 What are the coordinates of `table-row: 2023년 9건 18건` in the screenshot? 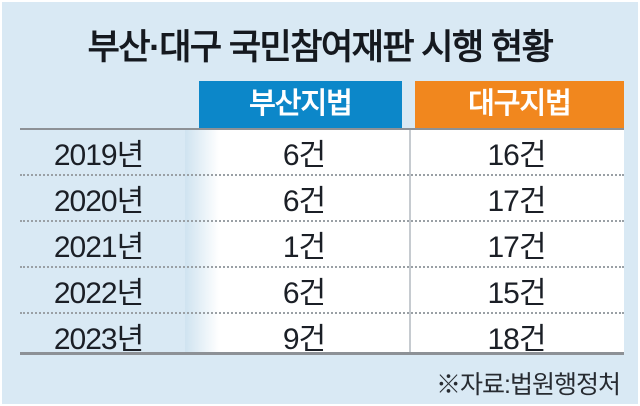 It's located at (322, 336).